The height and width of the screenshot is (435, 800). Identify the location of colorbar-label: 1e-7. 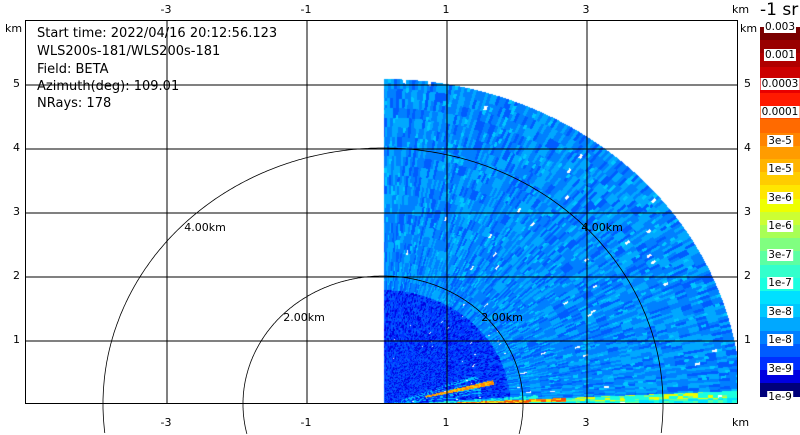
(780, 283).